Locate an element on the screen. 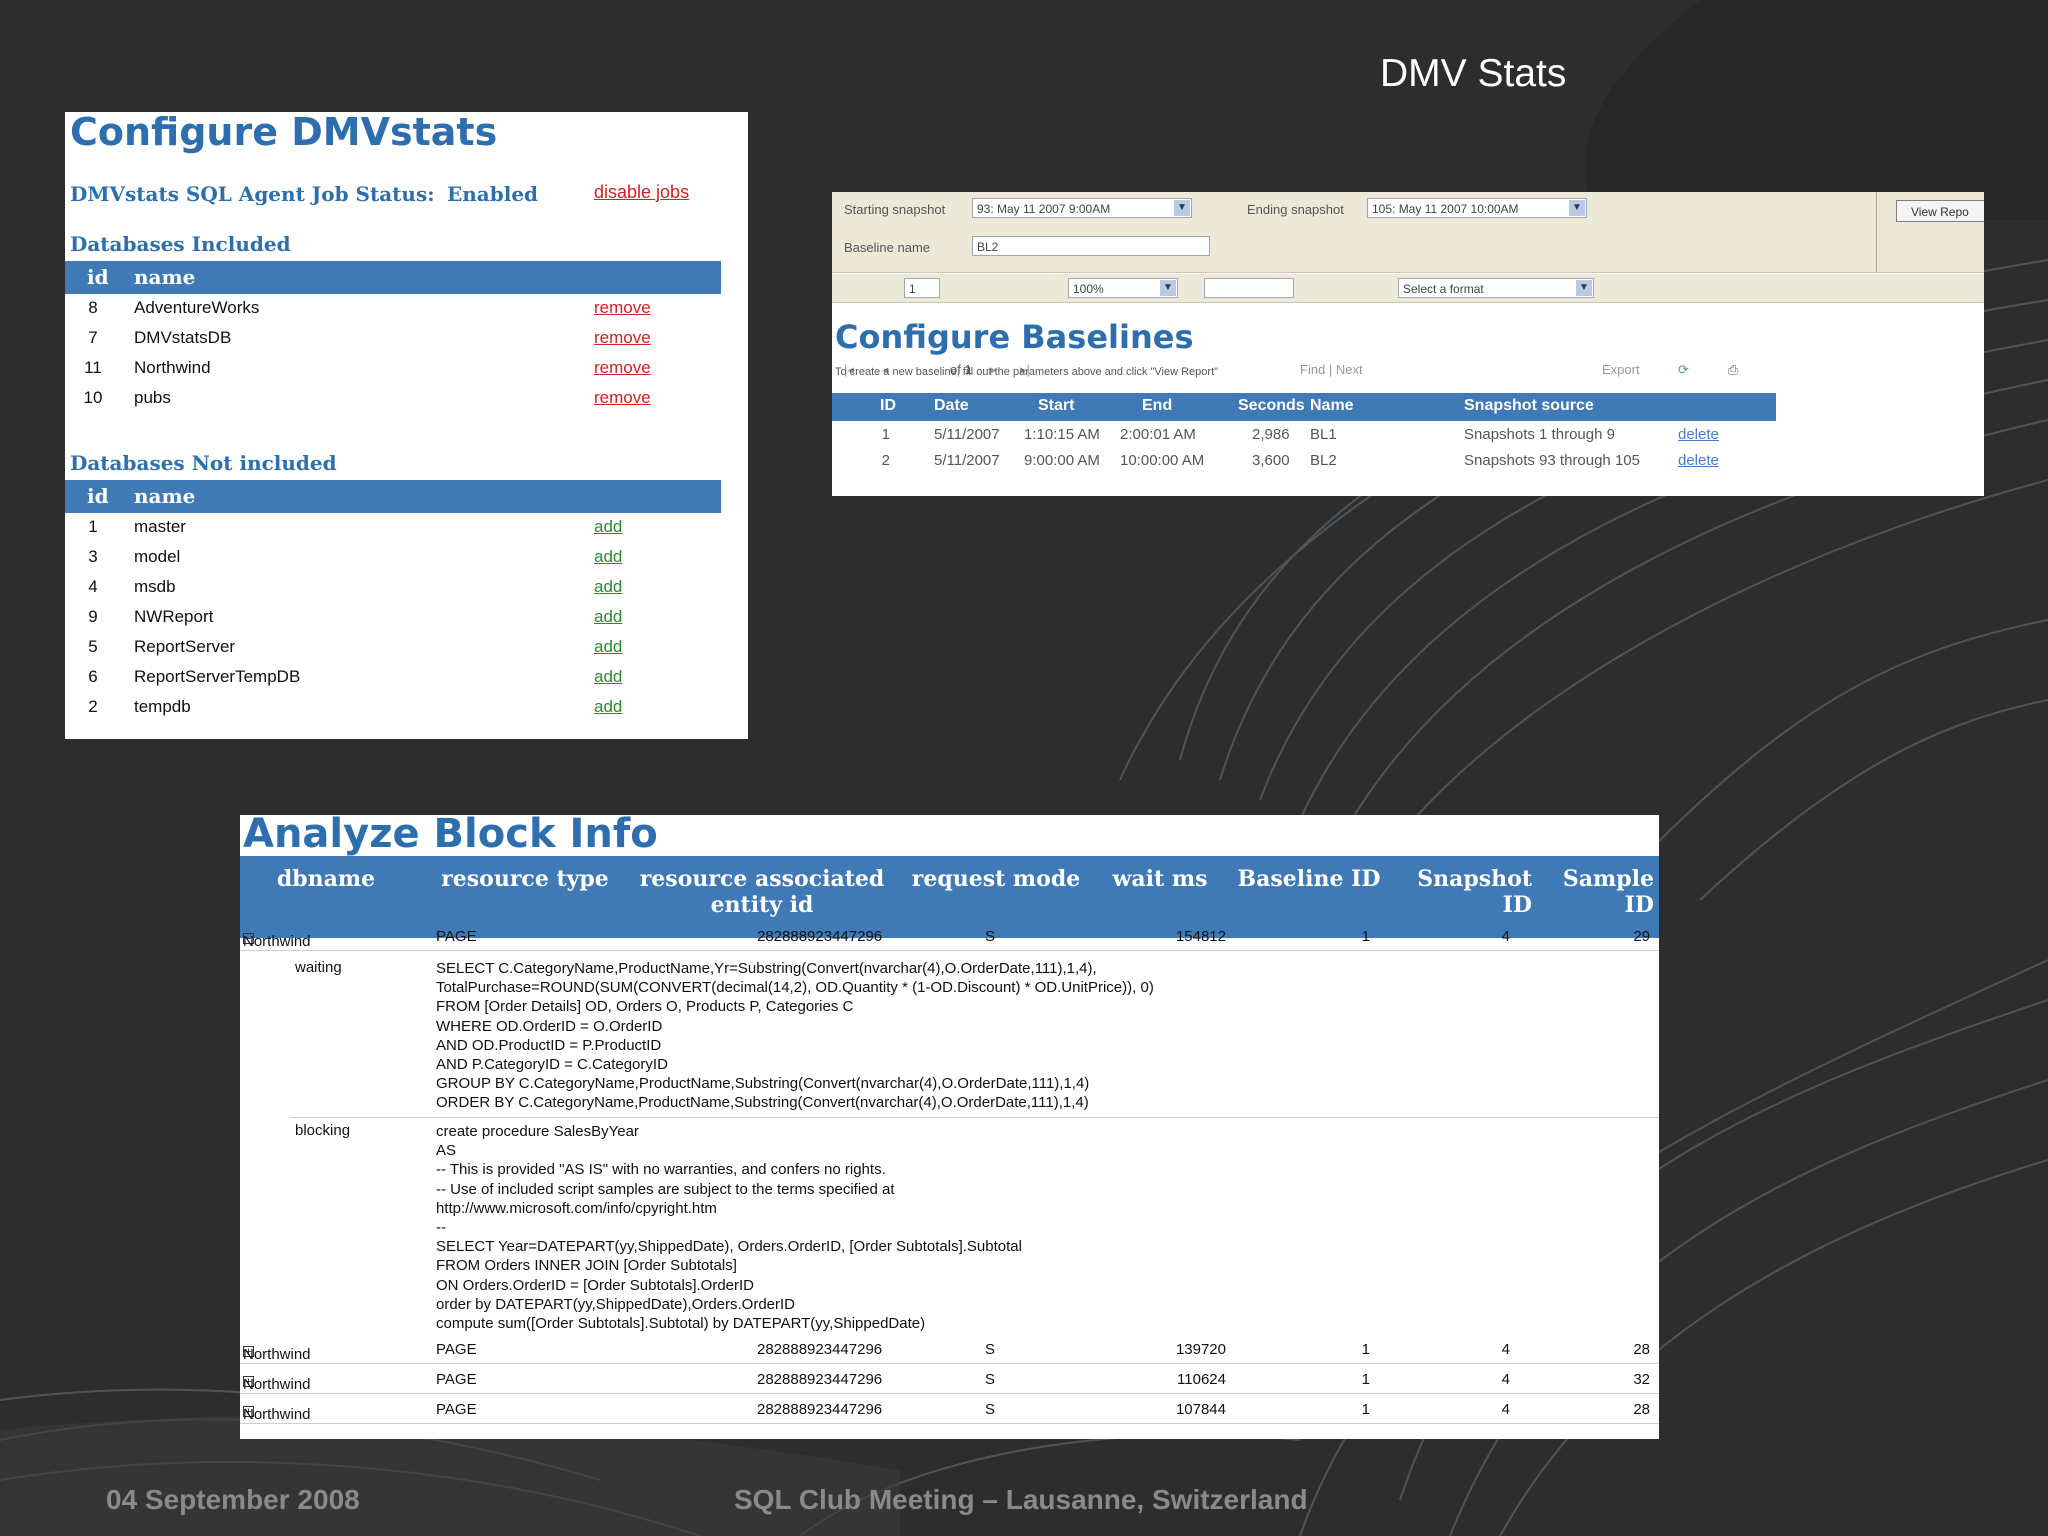 This screenshot has height=1536, width=2048. configure-baselines-title: Configure Baselines is located at coordinates (1014, 337).